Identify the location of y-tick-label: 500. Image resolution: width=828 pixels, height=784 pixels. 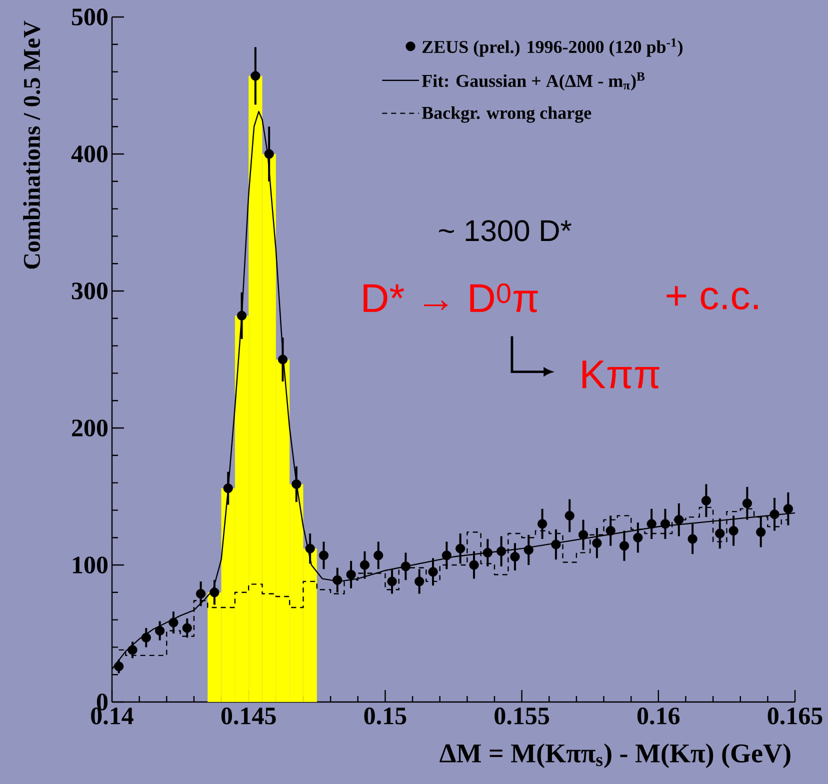
(90, 17).